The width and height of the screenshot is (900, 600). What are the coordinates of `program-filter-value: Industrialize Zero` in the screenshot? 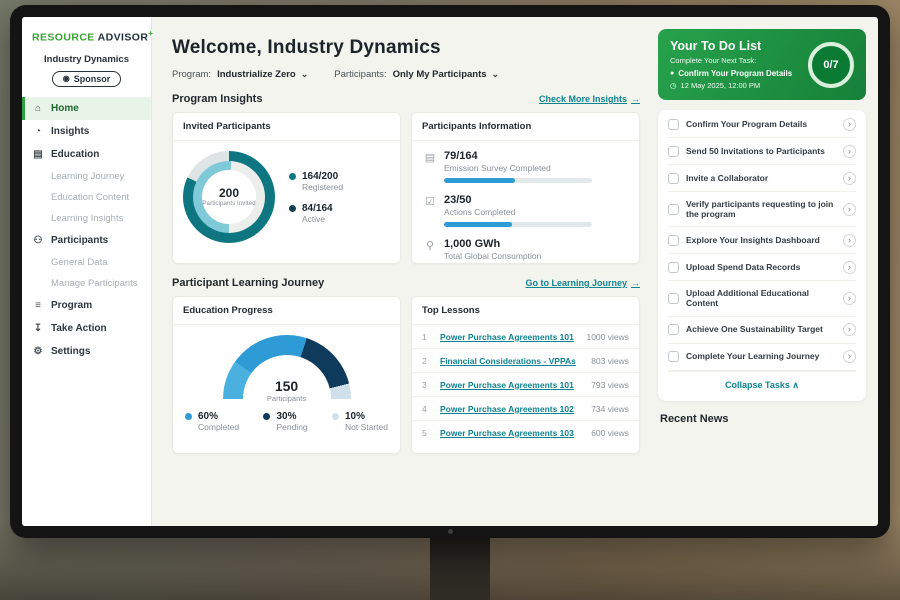 It's located at (256, 74).